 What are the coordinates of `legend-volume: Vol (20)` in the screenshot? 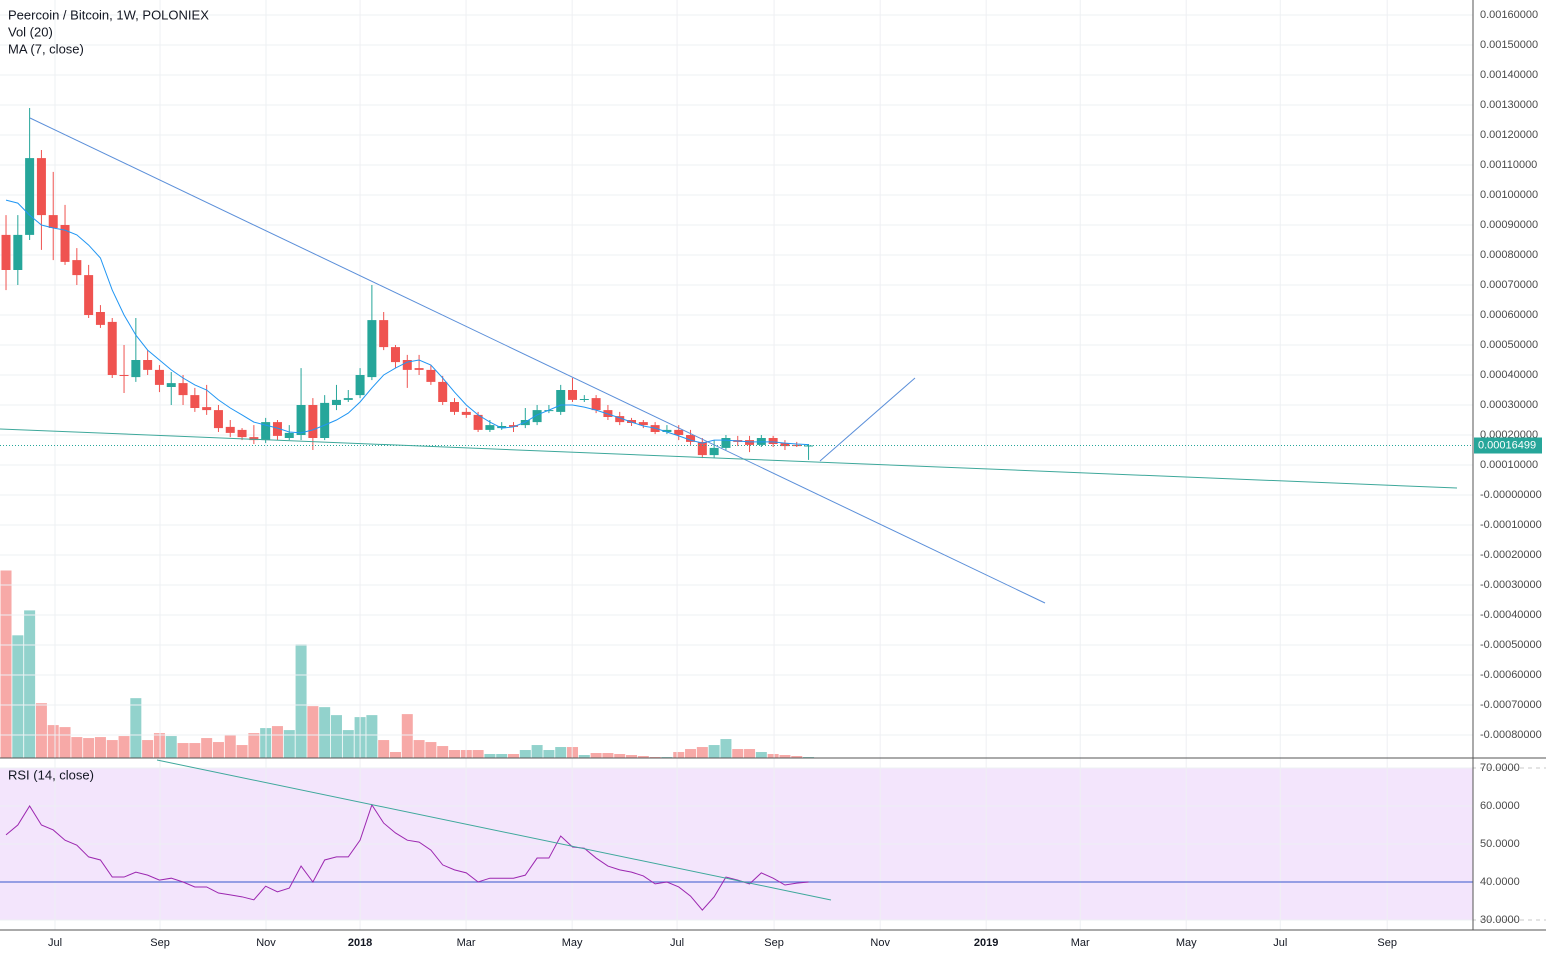 It's located at (30, 31).